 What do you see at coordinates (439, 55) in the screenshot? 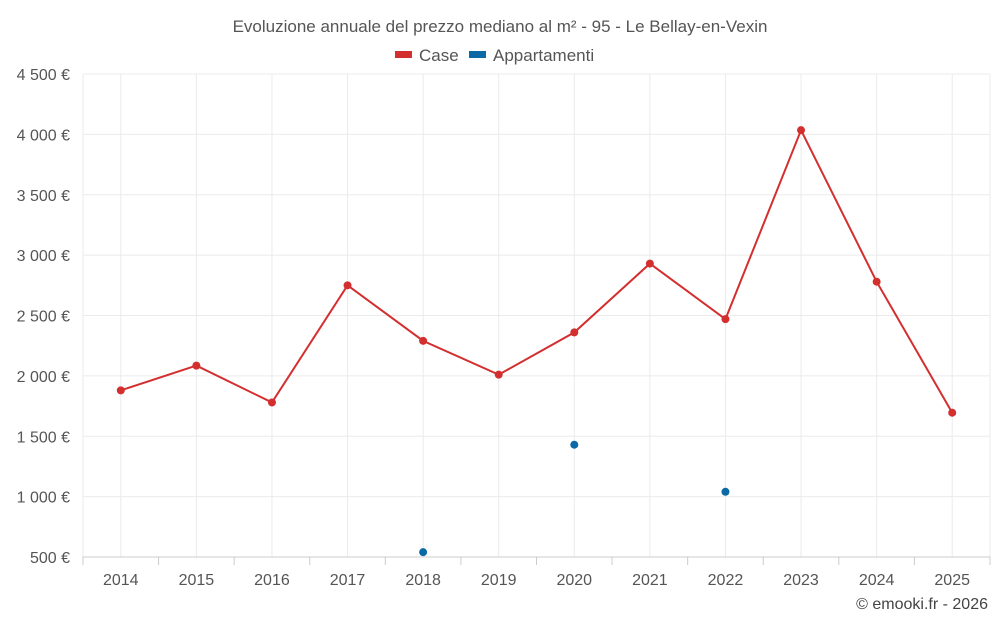
I see `legend-label-case: Case` at bounding box center [439, 55].